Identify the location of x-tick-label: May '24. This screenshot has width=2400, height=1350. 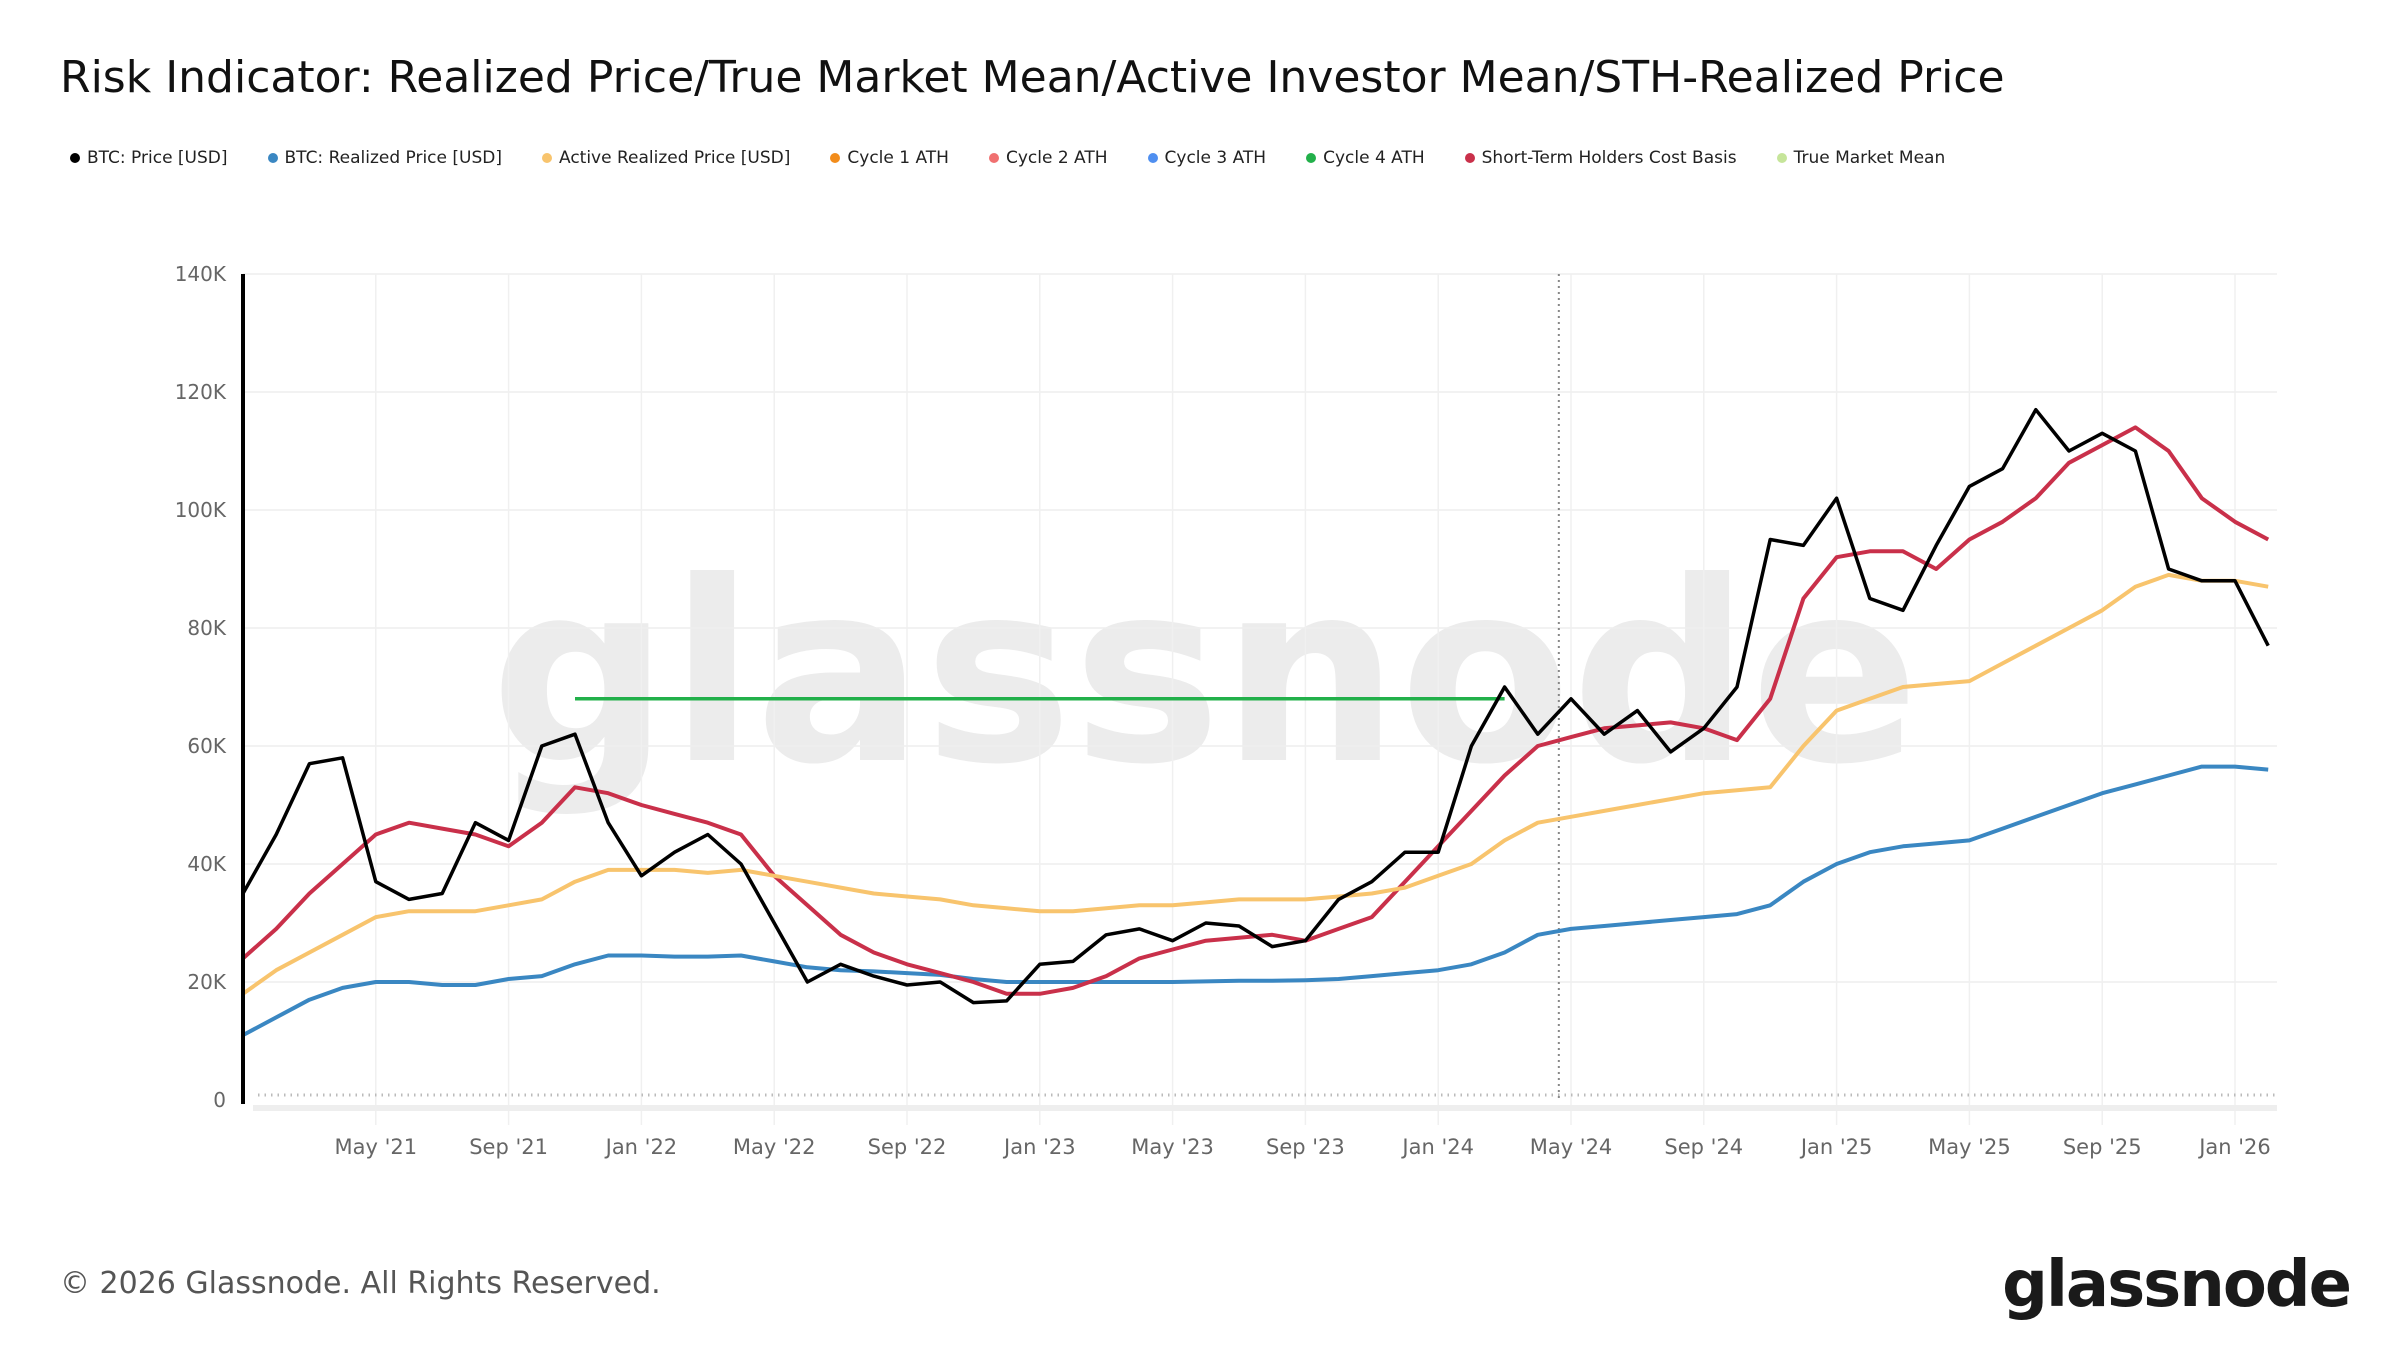
(1571, 1147).